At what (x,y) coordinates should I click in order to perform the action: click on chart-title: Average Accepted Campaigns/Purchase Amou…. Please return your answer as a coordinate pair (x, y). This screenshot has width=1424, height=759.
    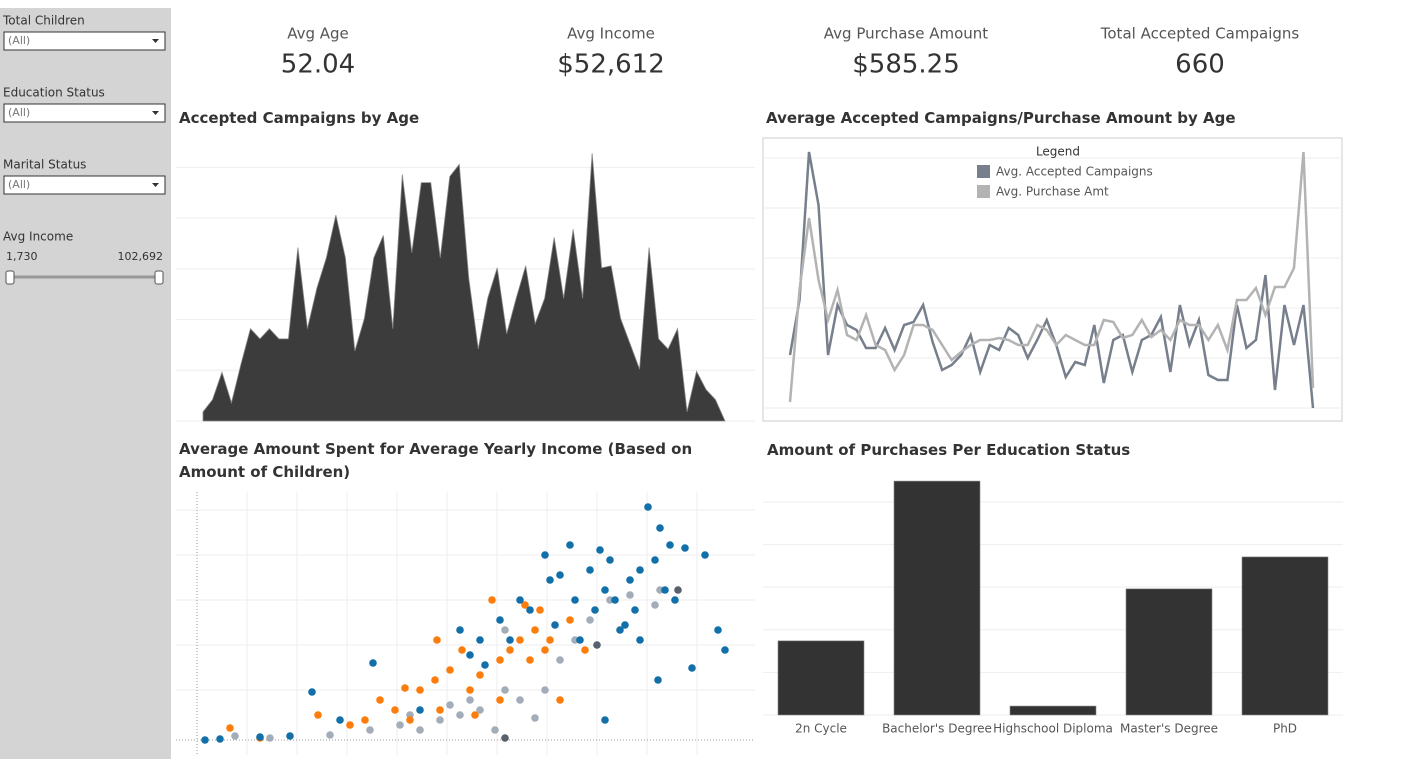
    Looking at the image, I should click on (1001, 118).